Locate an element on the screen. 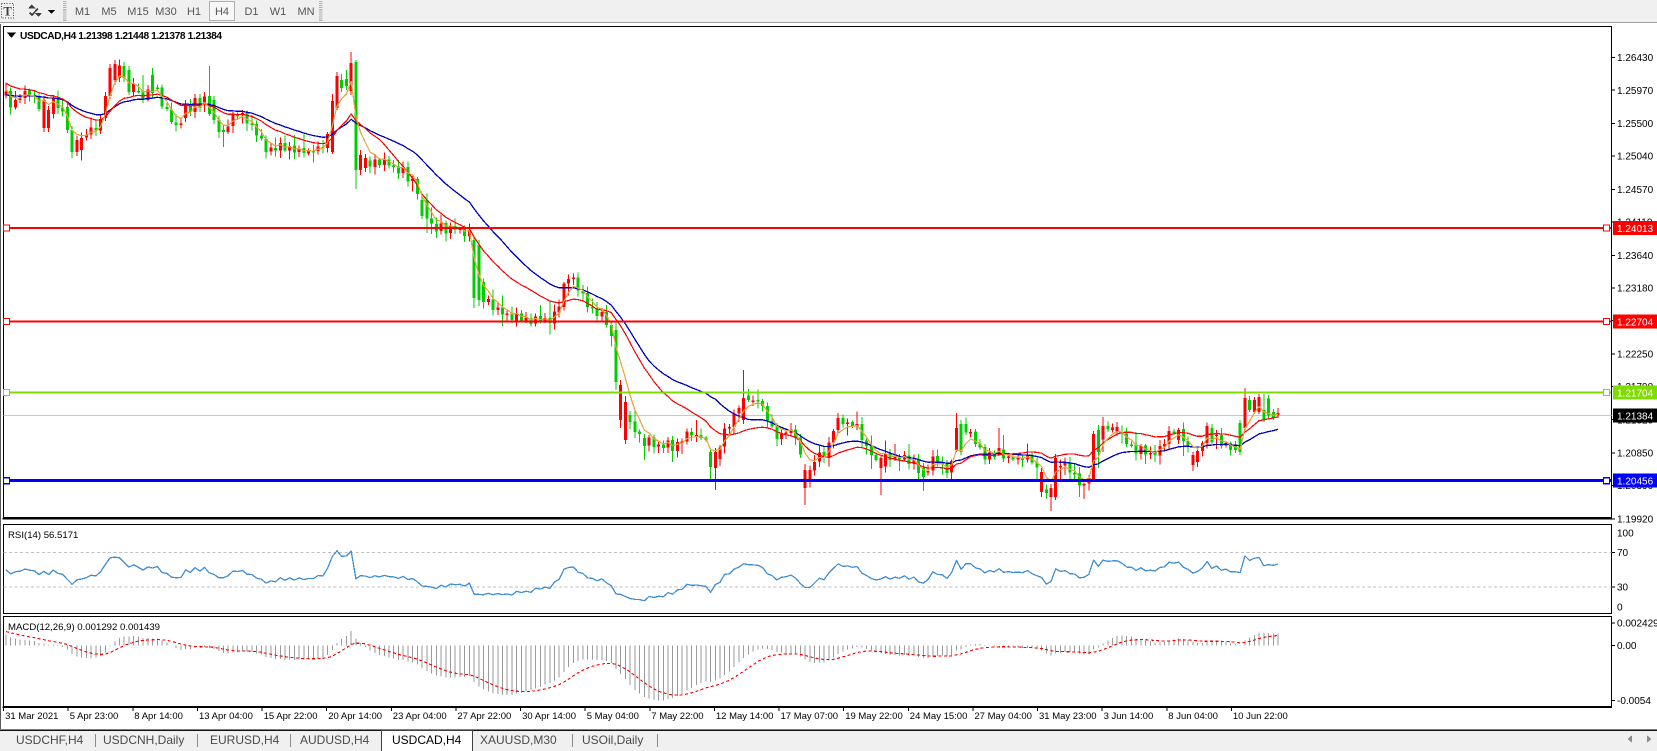  svg-text: 0.00 is located at coordinates (1627, 646).